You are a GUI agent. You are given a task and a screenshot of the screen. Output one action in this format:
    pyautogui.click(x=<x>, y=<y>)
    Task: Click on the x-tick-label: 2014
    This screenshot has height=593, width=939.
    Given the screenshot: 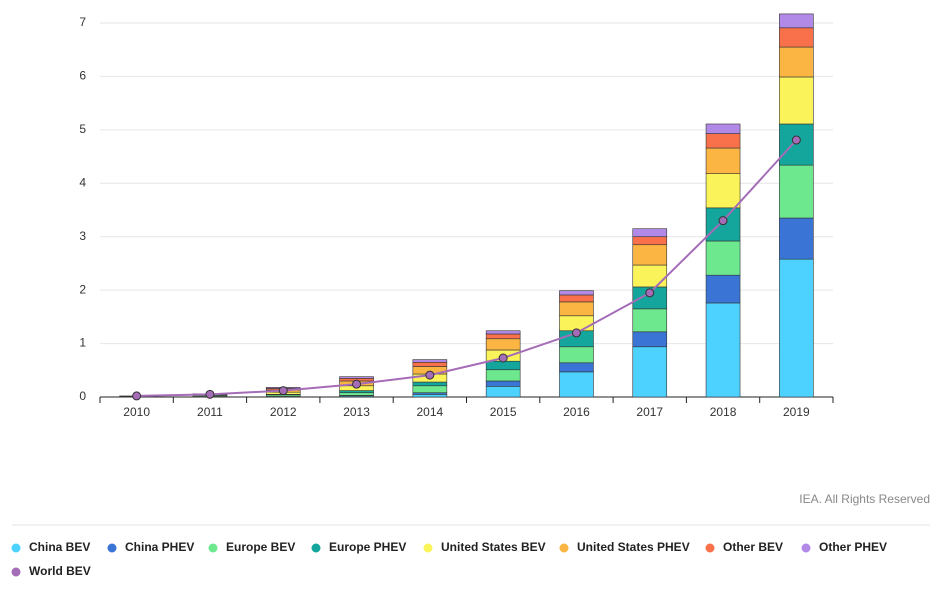 What is the action you would take?
    pyautogui.click(x=429, y=412)
    